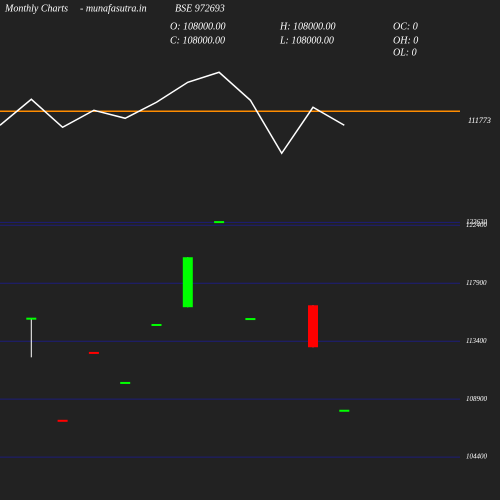 This screenshot has height=500, width=500. I want to click on y-tick-label: 113400, so click(476, 341).